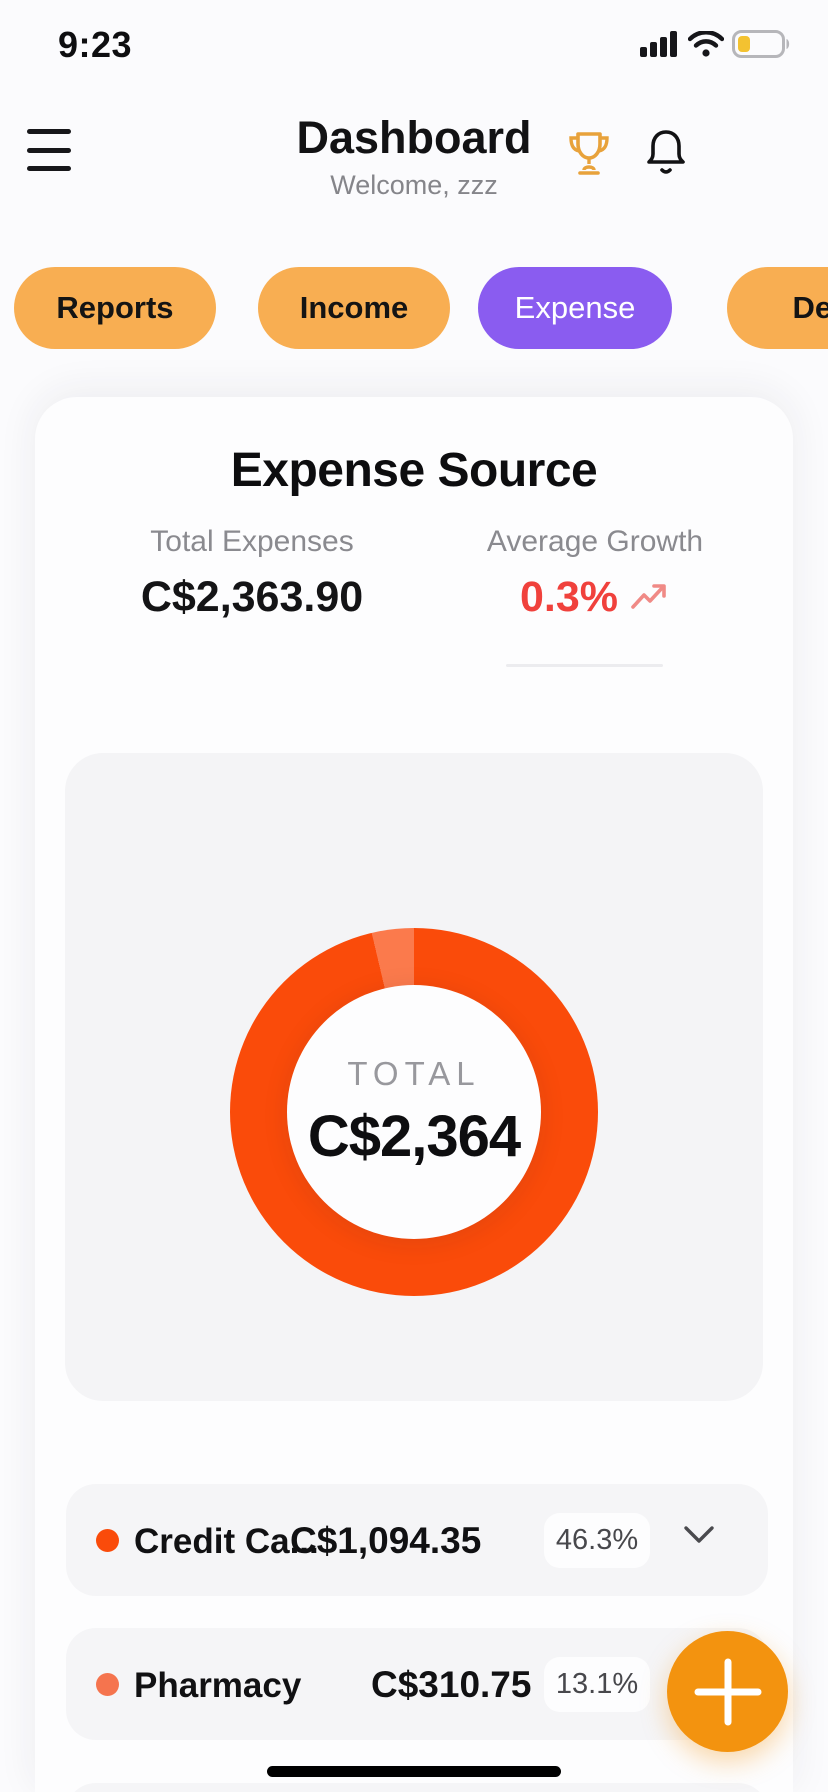  I want to click on trophy-icon, so click(589, 153).